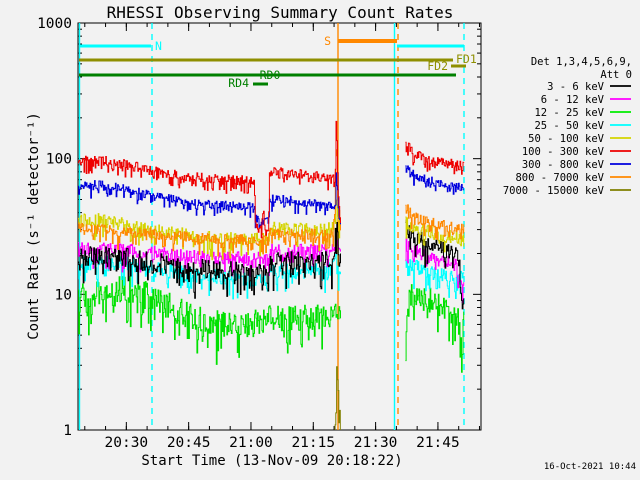 The width and height of the screenshot is (640, 480). What do you see at coordinates (573, 100) in the screenshot?
I see `legend-entry-label: 6 - 12 keV` at bounding box center [573, 100].